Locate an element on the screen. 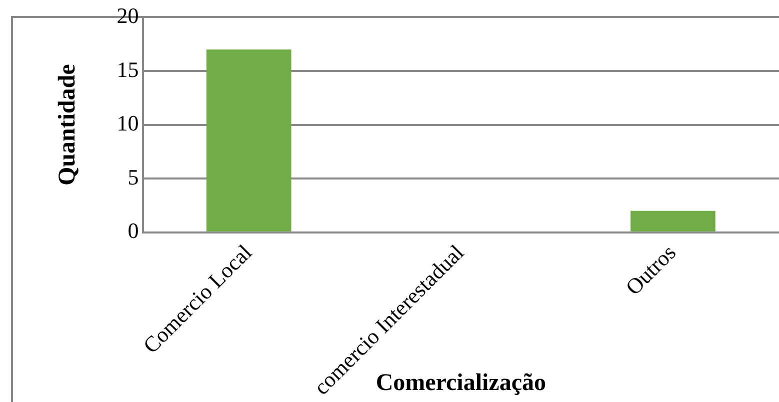  y-tick-label: 5 is located at coordinates (133, 177).